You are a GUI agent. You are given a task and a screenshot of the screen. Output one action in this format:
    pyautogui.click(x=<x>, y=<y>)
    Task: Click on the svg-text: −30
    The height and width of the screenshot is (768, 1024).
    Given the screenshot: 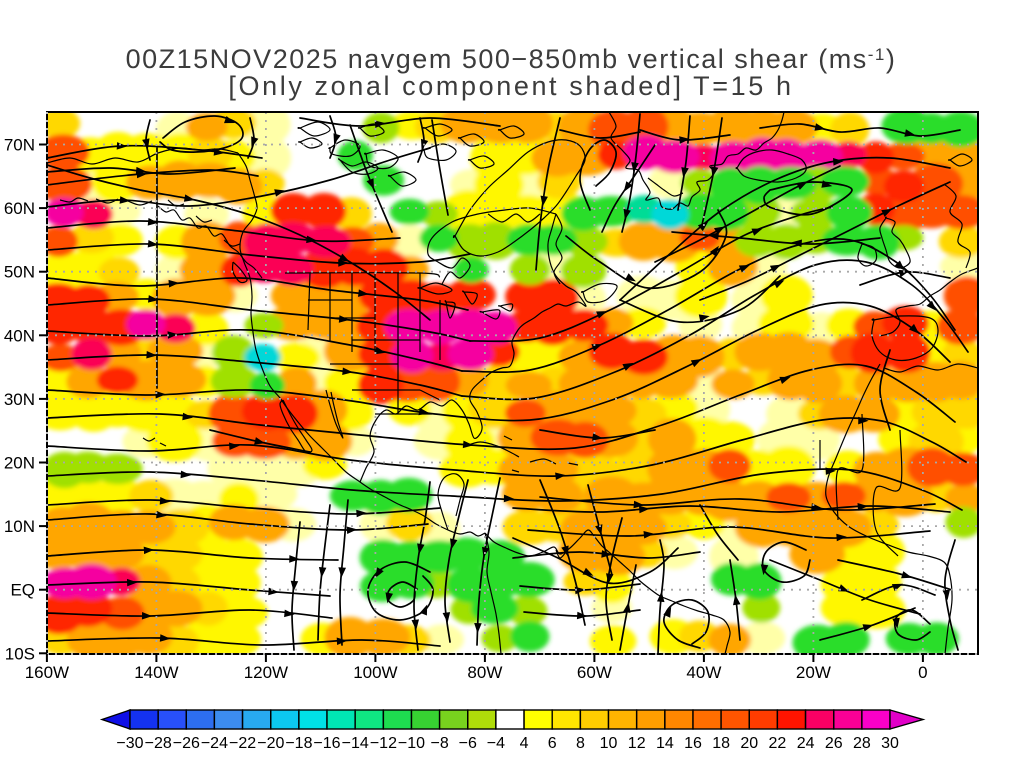 What is the action you would take?
    pyautogui.click(x=129, y=743)
    